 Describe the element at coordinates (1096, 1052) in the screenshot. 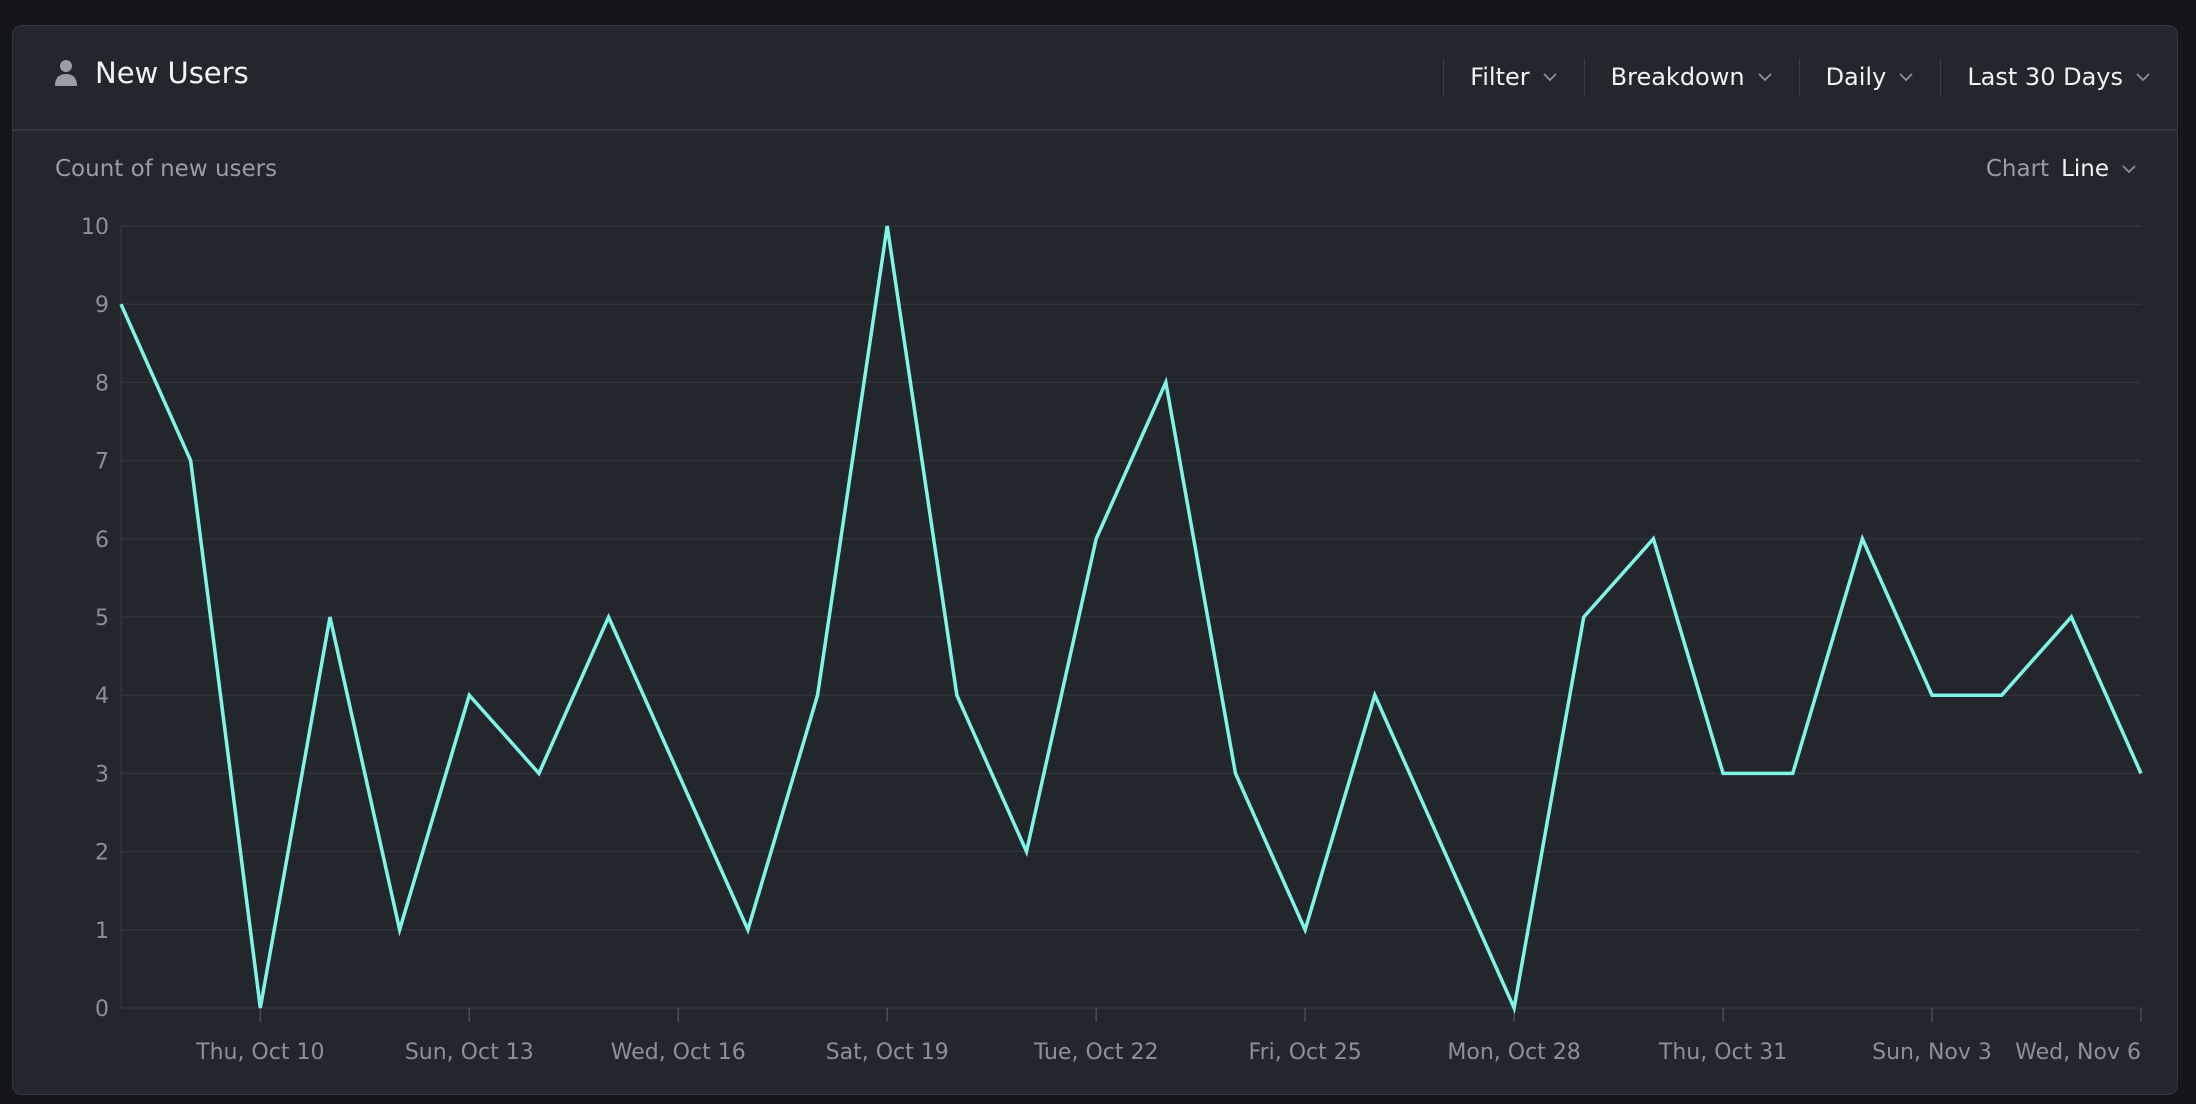

I see `x-tick-label: Tue, Oct 22` at that location.